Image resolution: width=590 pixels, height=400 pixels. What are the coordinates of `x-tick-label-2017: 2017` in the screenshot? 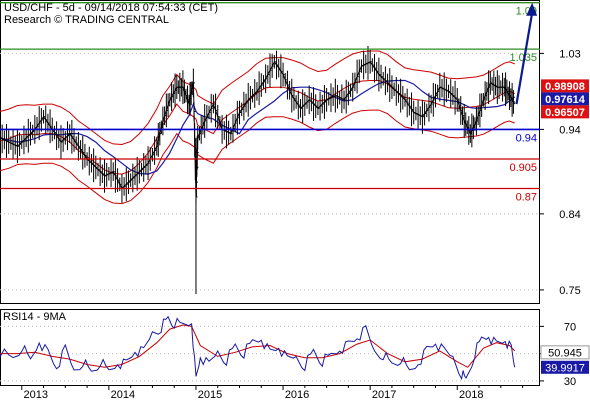 It's located at (384, 394).